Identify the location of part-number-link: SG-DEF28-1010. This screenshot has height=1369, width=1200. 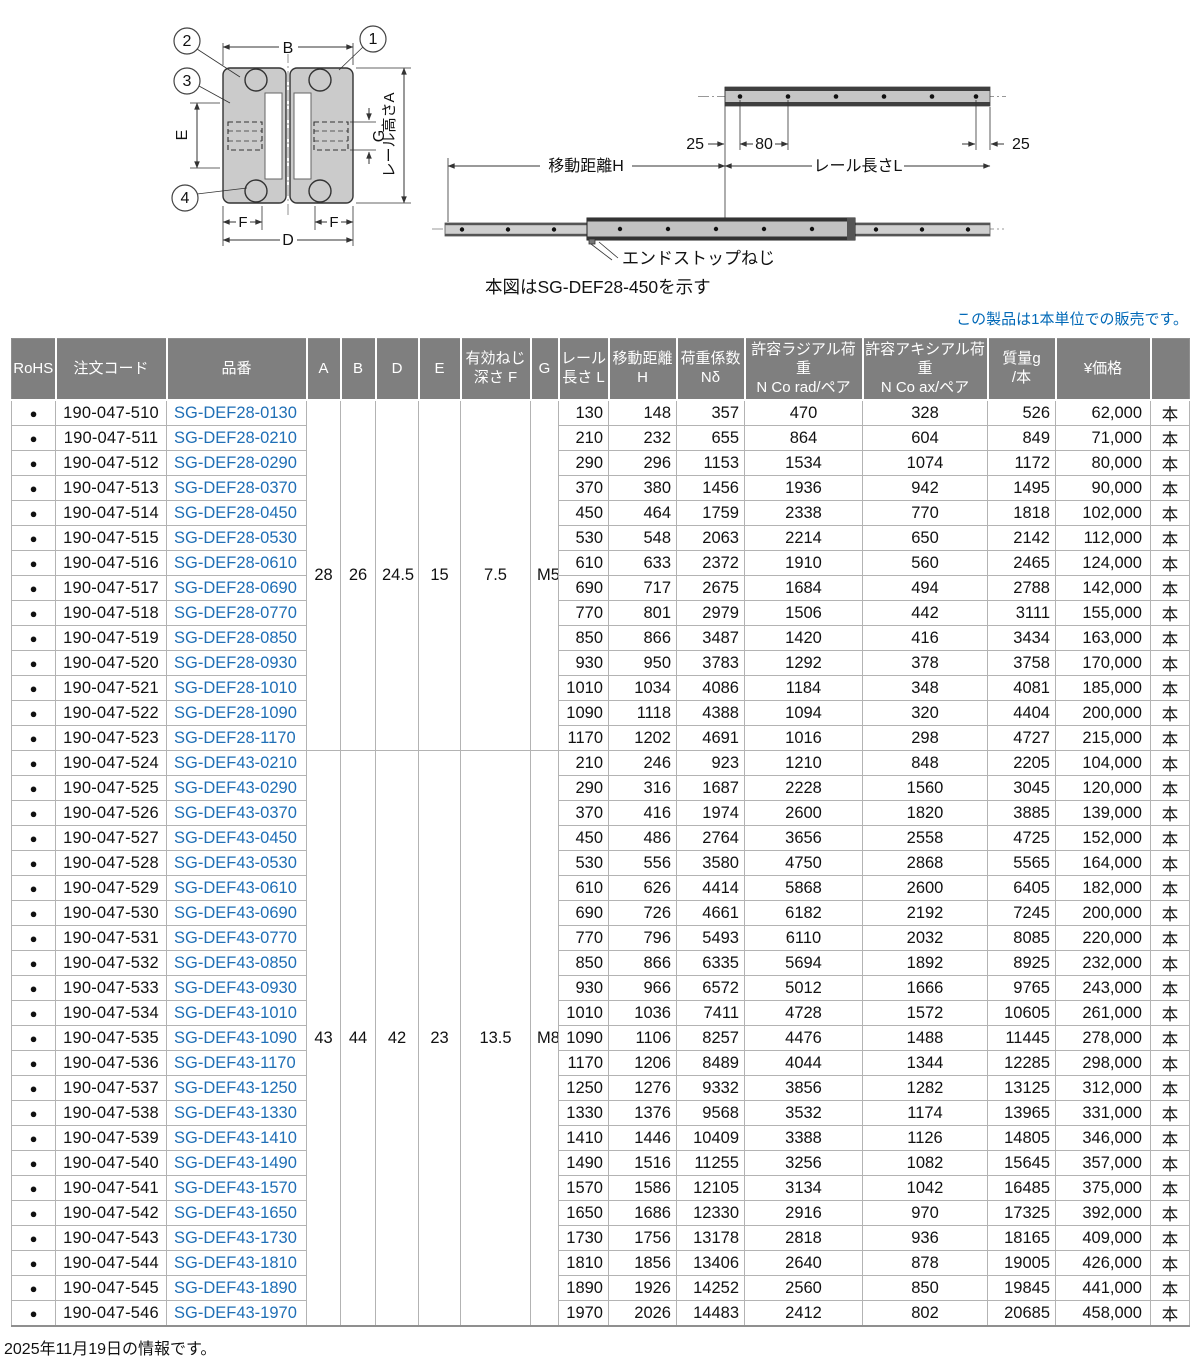
(236, 688).